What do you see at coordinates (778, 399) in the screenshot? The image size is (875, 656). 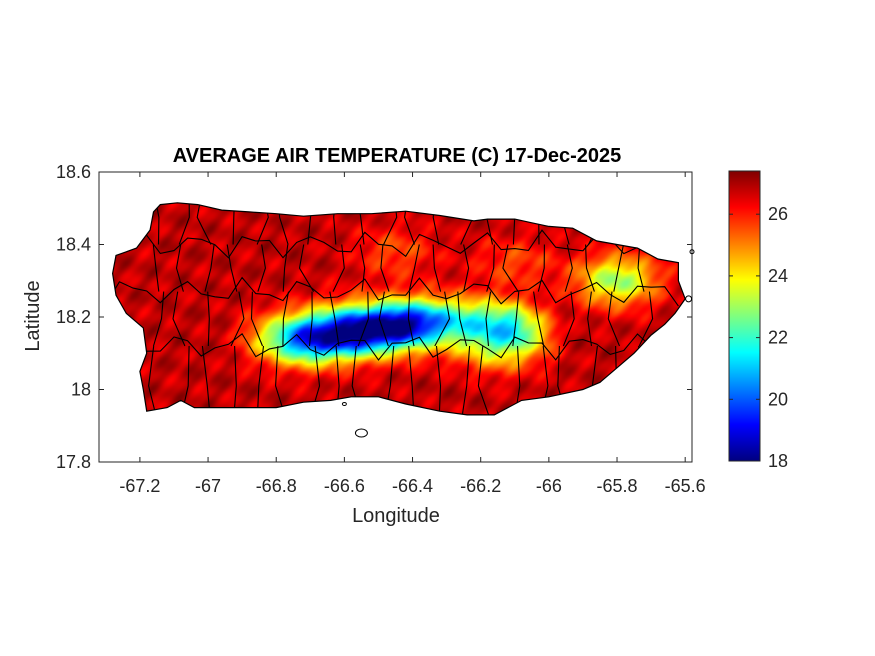 I see `colorbar-tick-label: 20` at bounding box center [778, 399].